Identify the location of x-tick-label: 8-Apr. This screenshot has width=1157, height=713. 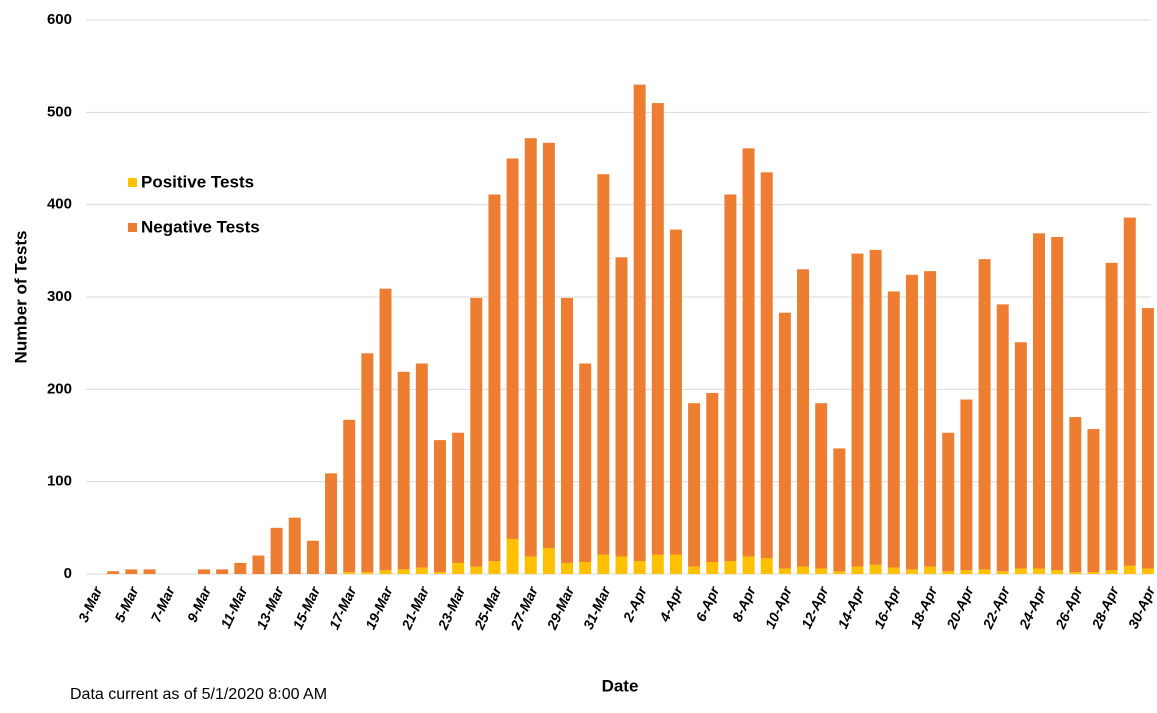
(744, 603).